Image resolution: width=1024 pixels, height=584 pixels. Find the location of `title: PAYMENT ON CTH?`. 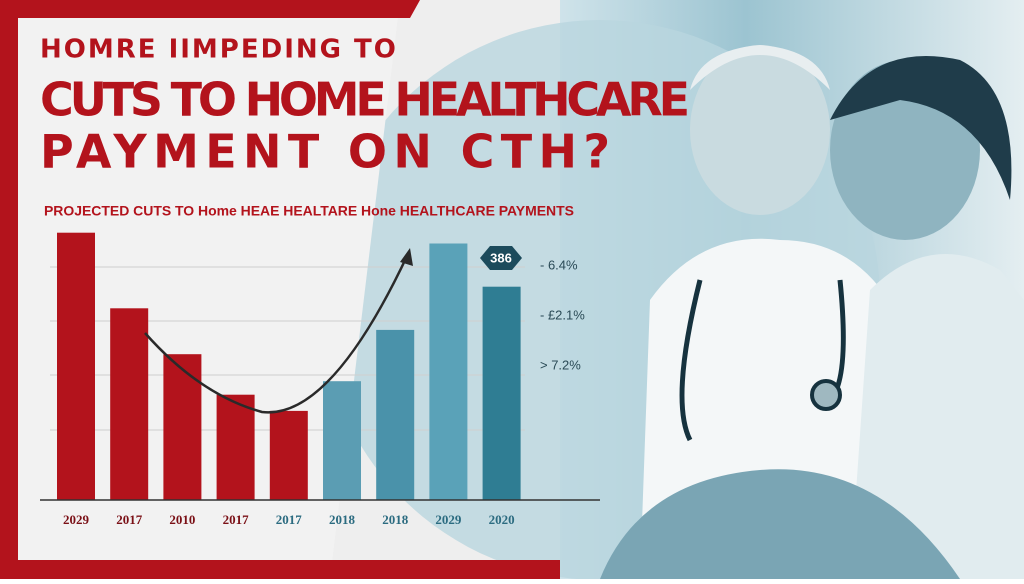

title: PAYMENT ON CTH? is located at coordinates (325, 152).